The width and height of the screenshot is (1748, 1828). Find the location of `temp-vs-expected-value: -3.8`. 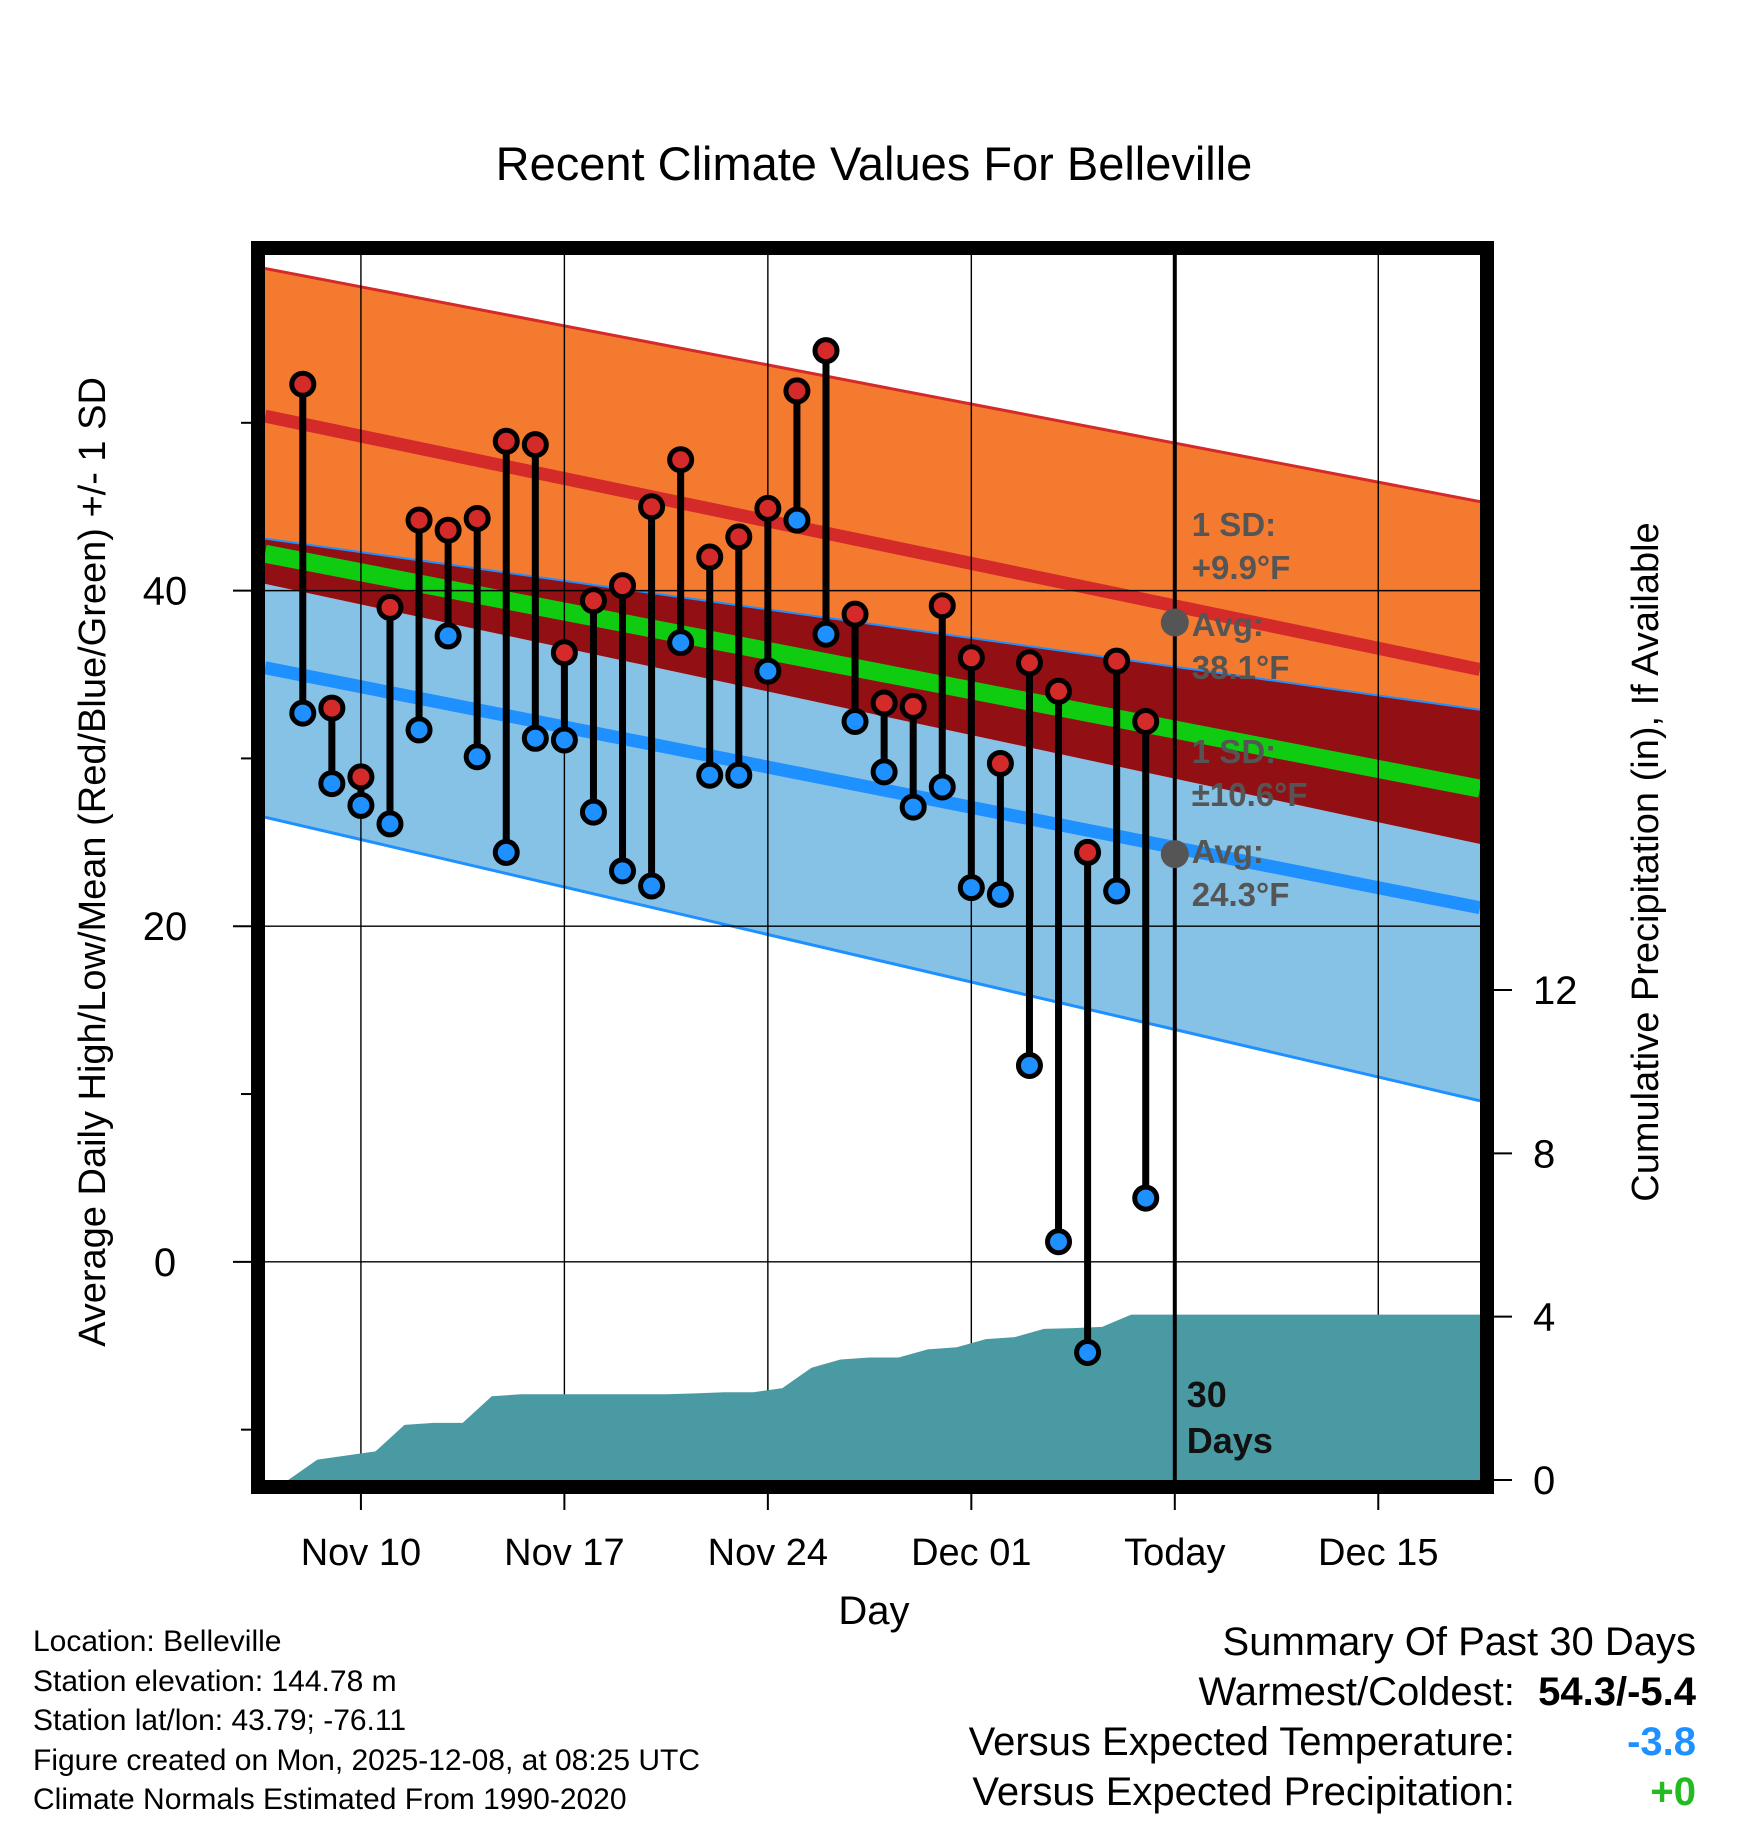

temp-vs-expected-value: -3.8 is located at coordinates (1661, 1742).